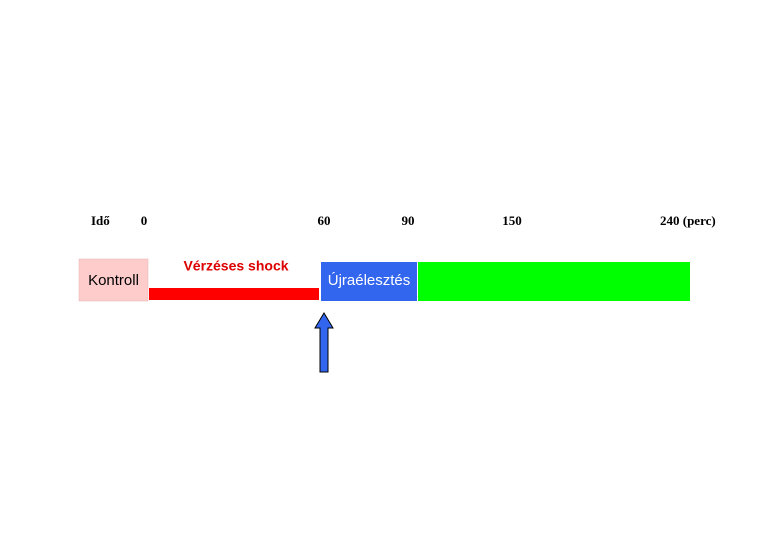 The image size is (780, 540). What do you see at coordinates (234, 294) in the screenshot?
I see `shock-bar` at bounding box center [234, 294].